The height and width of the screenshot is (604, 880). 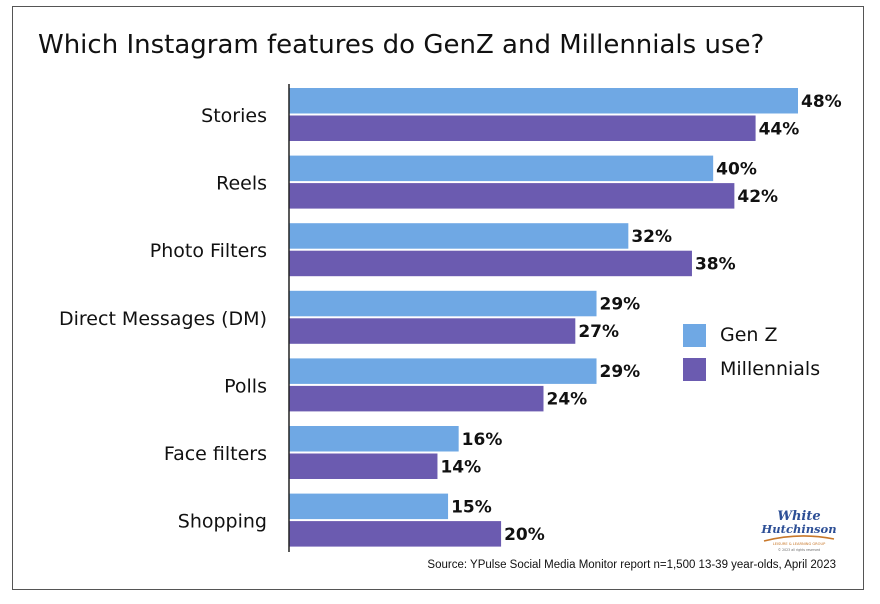 What do you see at coordinates (770, 369) in the screenshot?
I see `legend-label-millennials: Millennials` at bounding box center [770, 369].